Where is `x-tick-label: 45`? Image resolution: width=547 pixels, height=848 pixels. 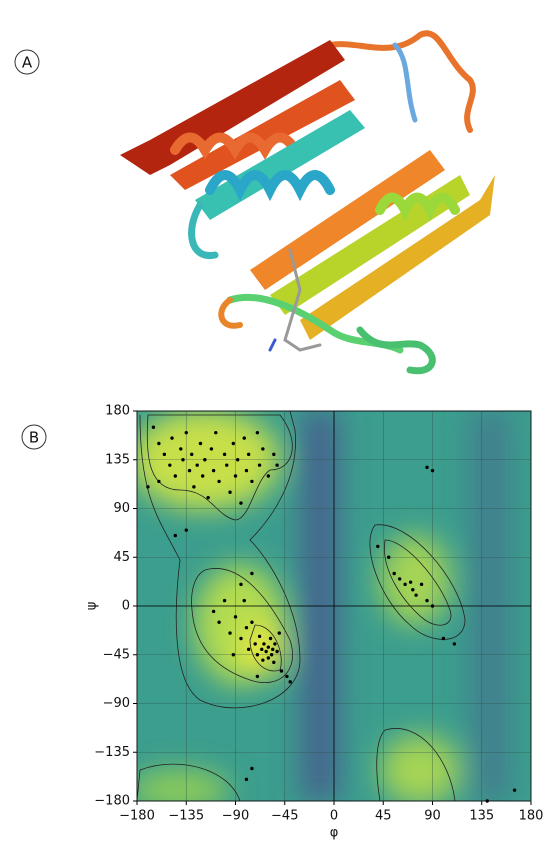
x-tick-label: 45 is located at coordinates (383, 816).